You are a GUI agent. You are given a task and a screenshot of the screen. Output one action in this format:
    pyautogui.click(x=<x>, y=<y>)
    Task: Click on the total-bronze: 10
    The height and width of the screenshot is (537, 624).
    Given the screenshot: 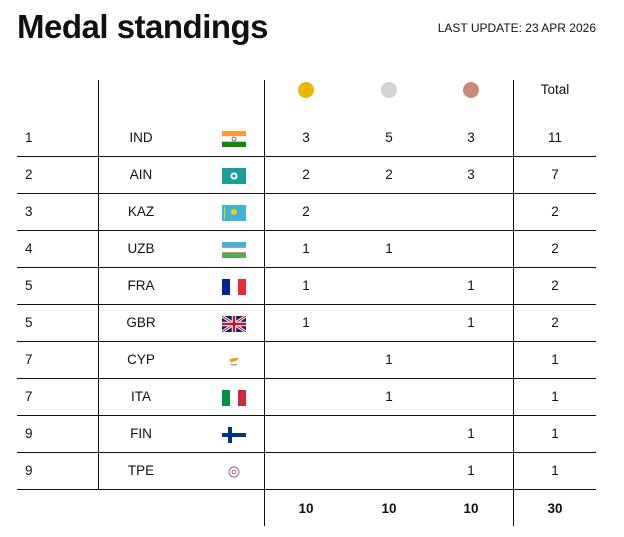 What is the action you would take?
    pyautogui.click(x=471, y=508)
    